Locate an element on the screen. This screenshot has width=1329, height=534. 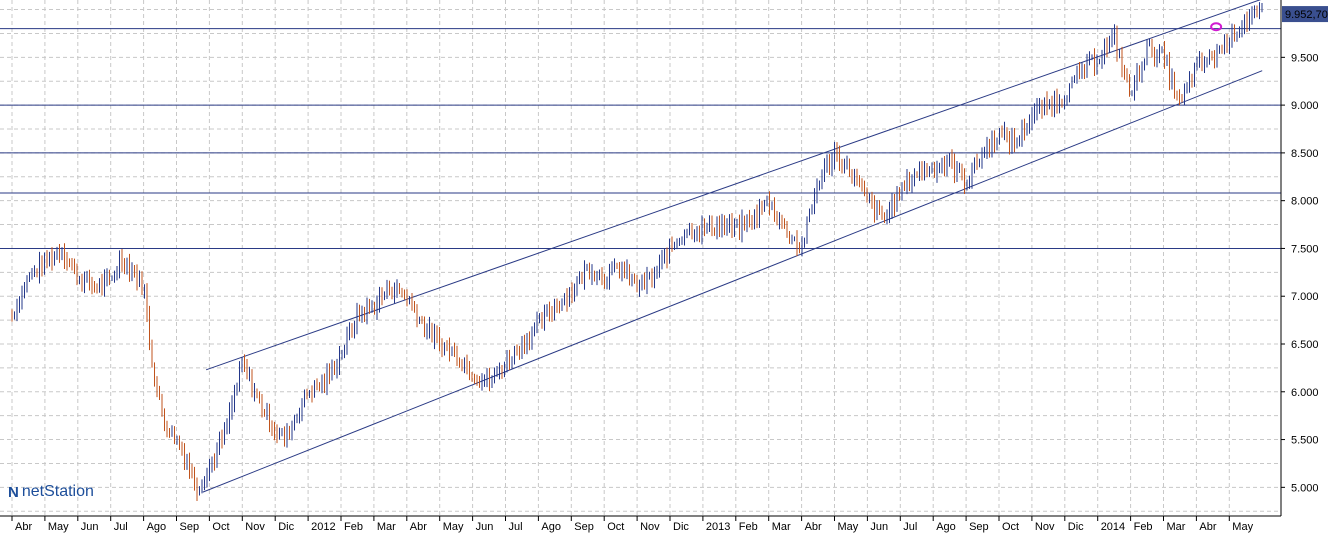
y-tick-label: 8.500 is located at coordinates (1305, 154).